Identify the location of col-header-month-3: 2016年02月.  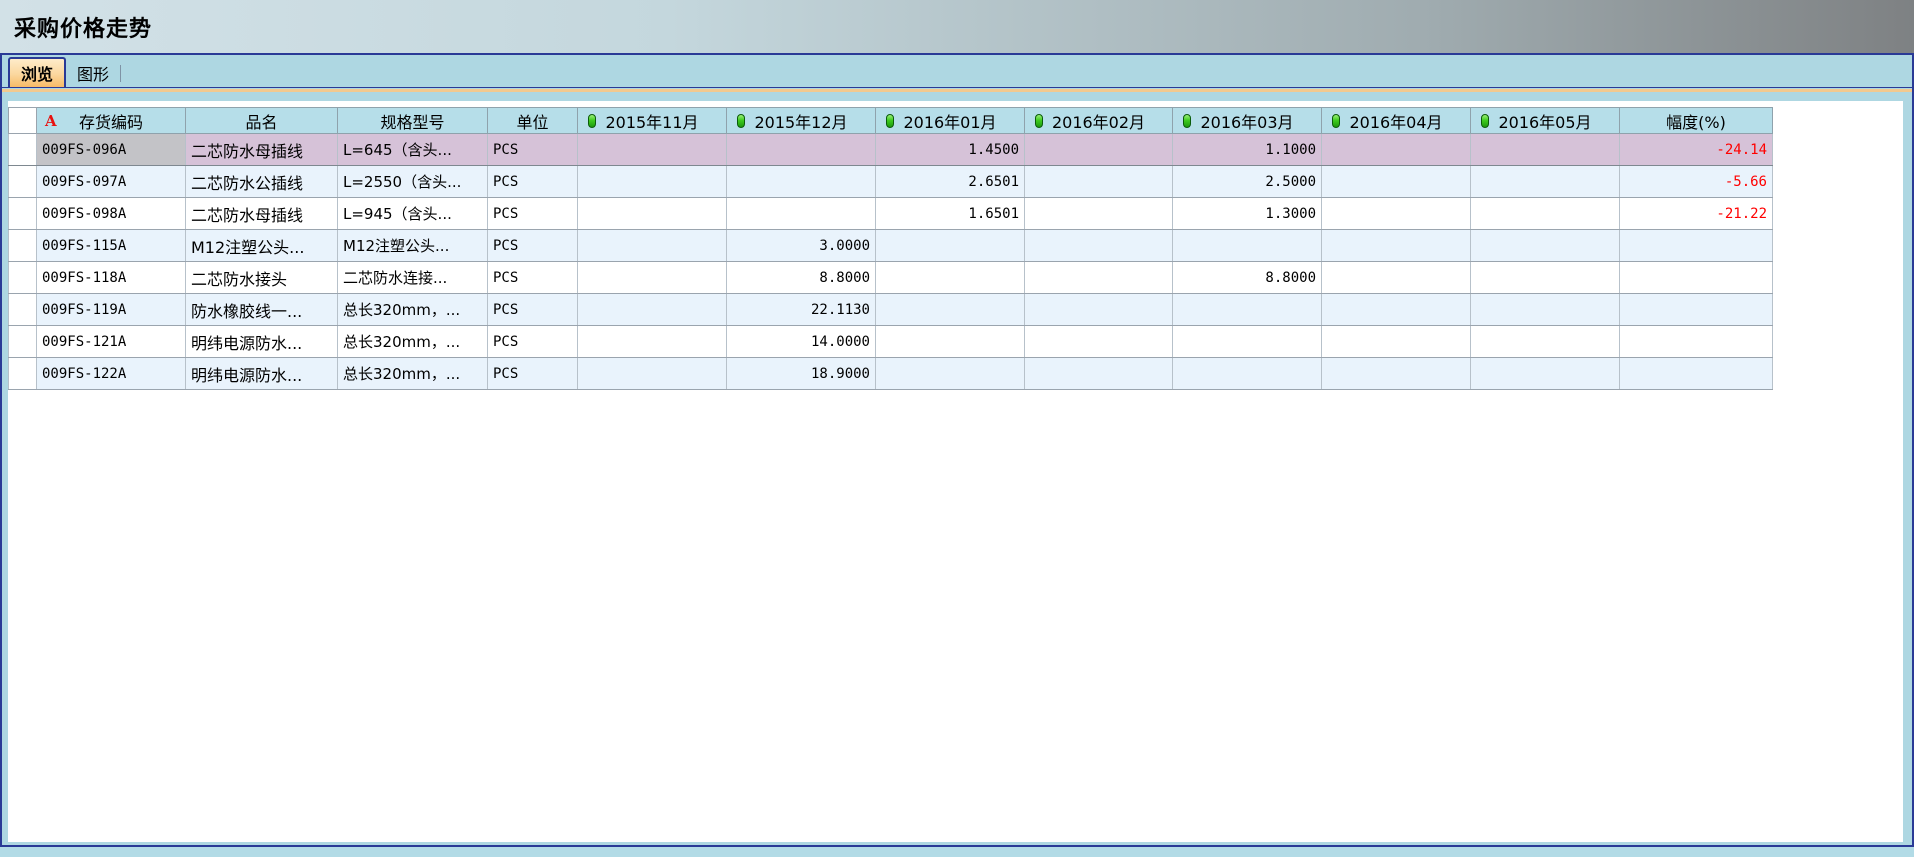
(1098, 120).